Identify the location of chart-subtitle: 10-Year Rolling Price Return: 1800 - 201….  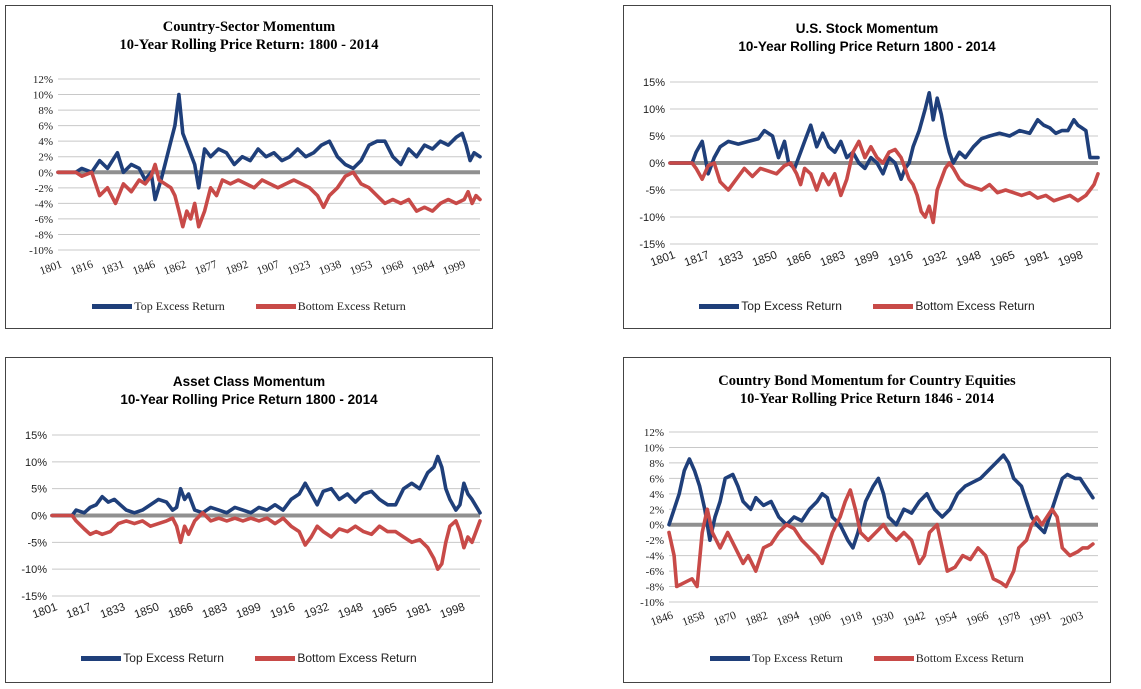
(249, 45).